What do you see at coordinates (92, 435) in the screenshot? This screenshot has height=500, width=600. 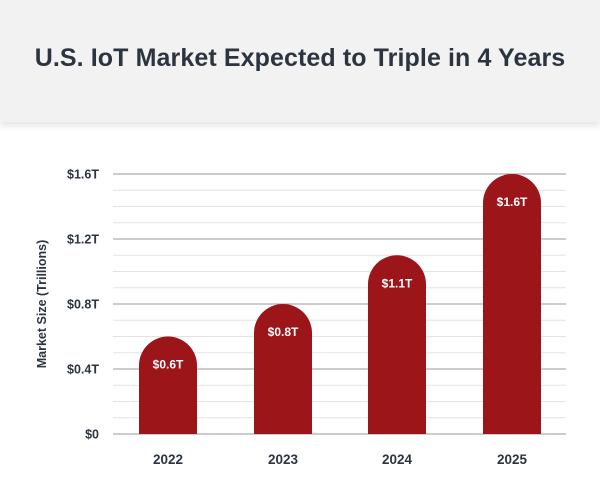 I see `y-tick-label: $0` at bounding box center [92, 435].